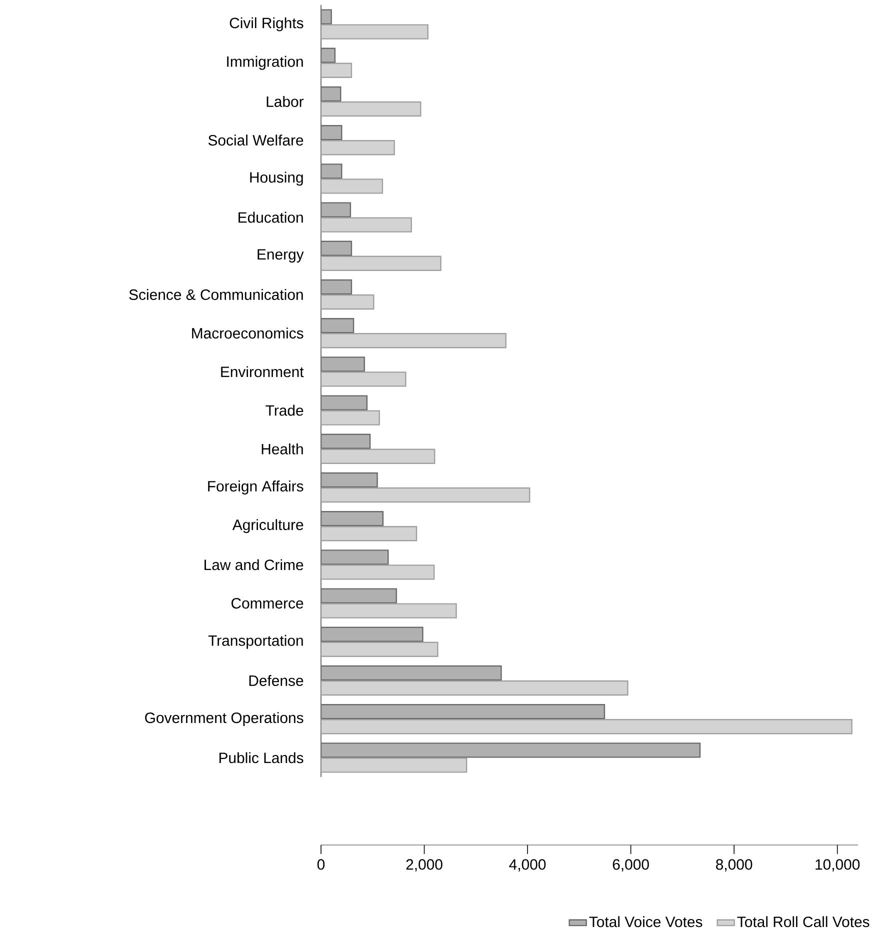 The width and height of the screenshot is (886, 952). I want to click on y-tick-label: Foreign Affairs, so click(256, 487).